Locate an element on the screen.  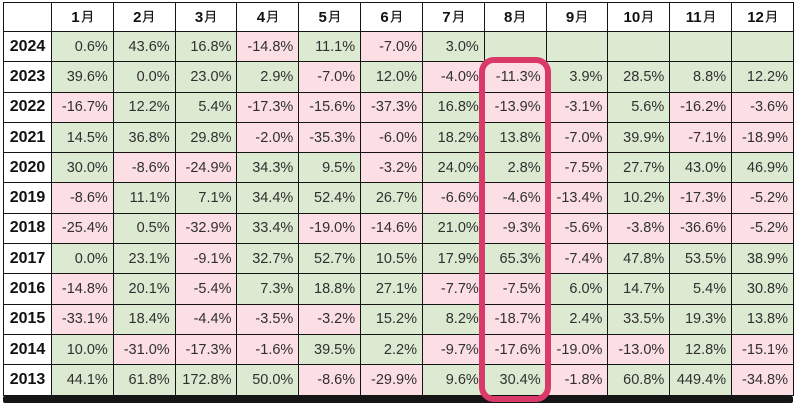
return-cell: -4.0% is located at coordinates (453, 77).